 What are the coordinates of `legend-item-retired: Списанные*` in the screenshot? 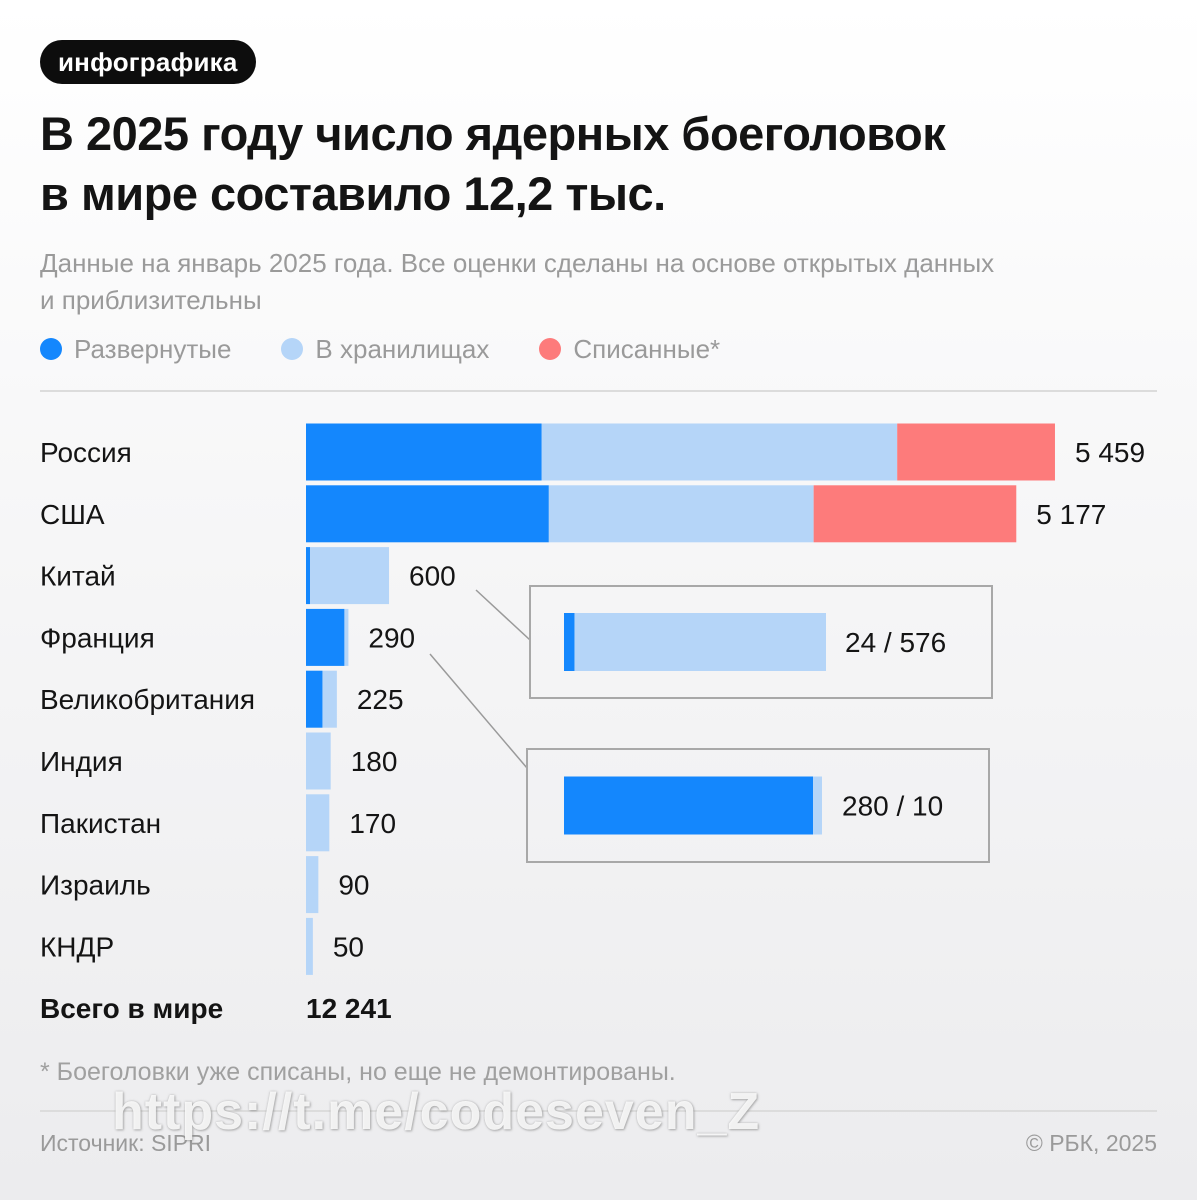 It's located at (629, 349).